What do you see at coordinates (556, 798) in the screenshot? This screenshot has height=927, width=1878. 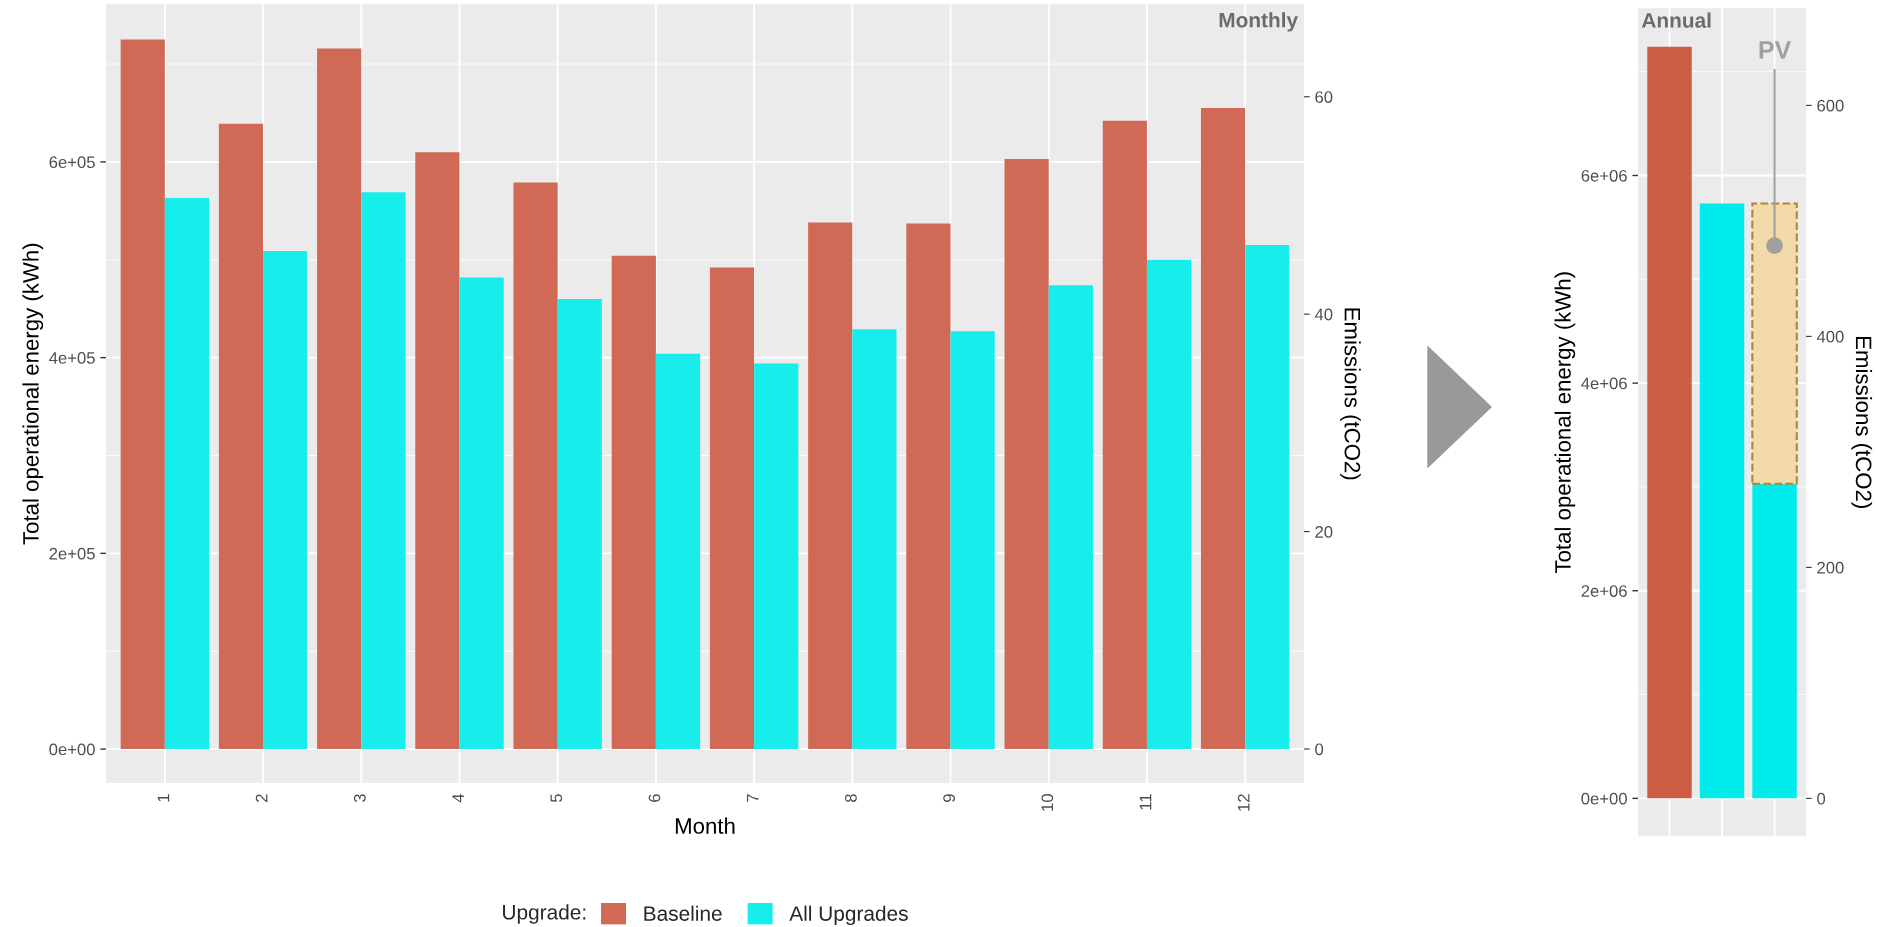 I see `x-tick-label: 5` at bounding box center [556, 798].